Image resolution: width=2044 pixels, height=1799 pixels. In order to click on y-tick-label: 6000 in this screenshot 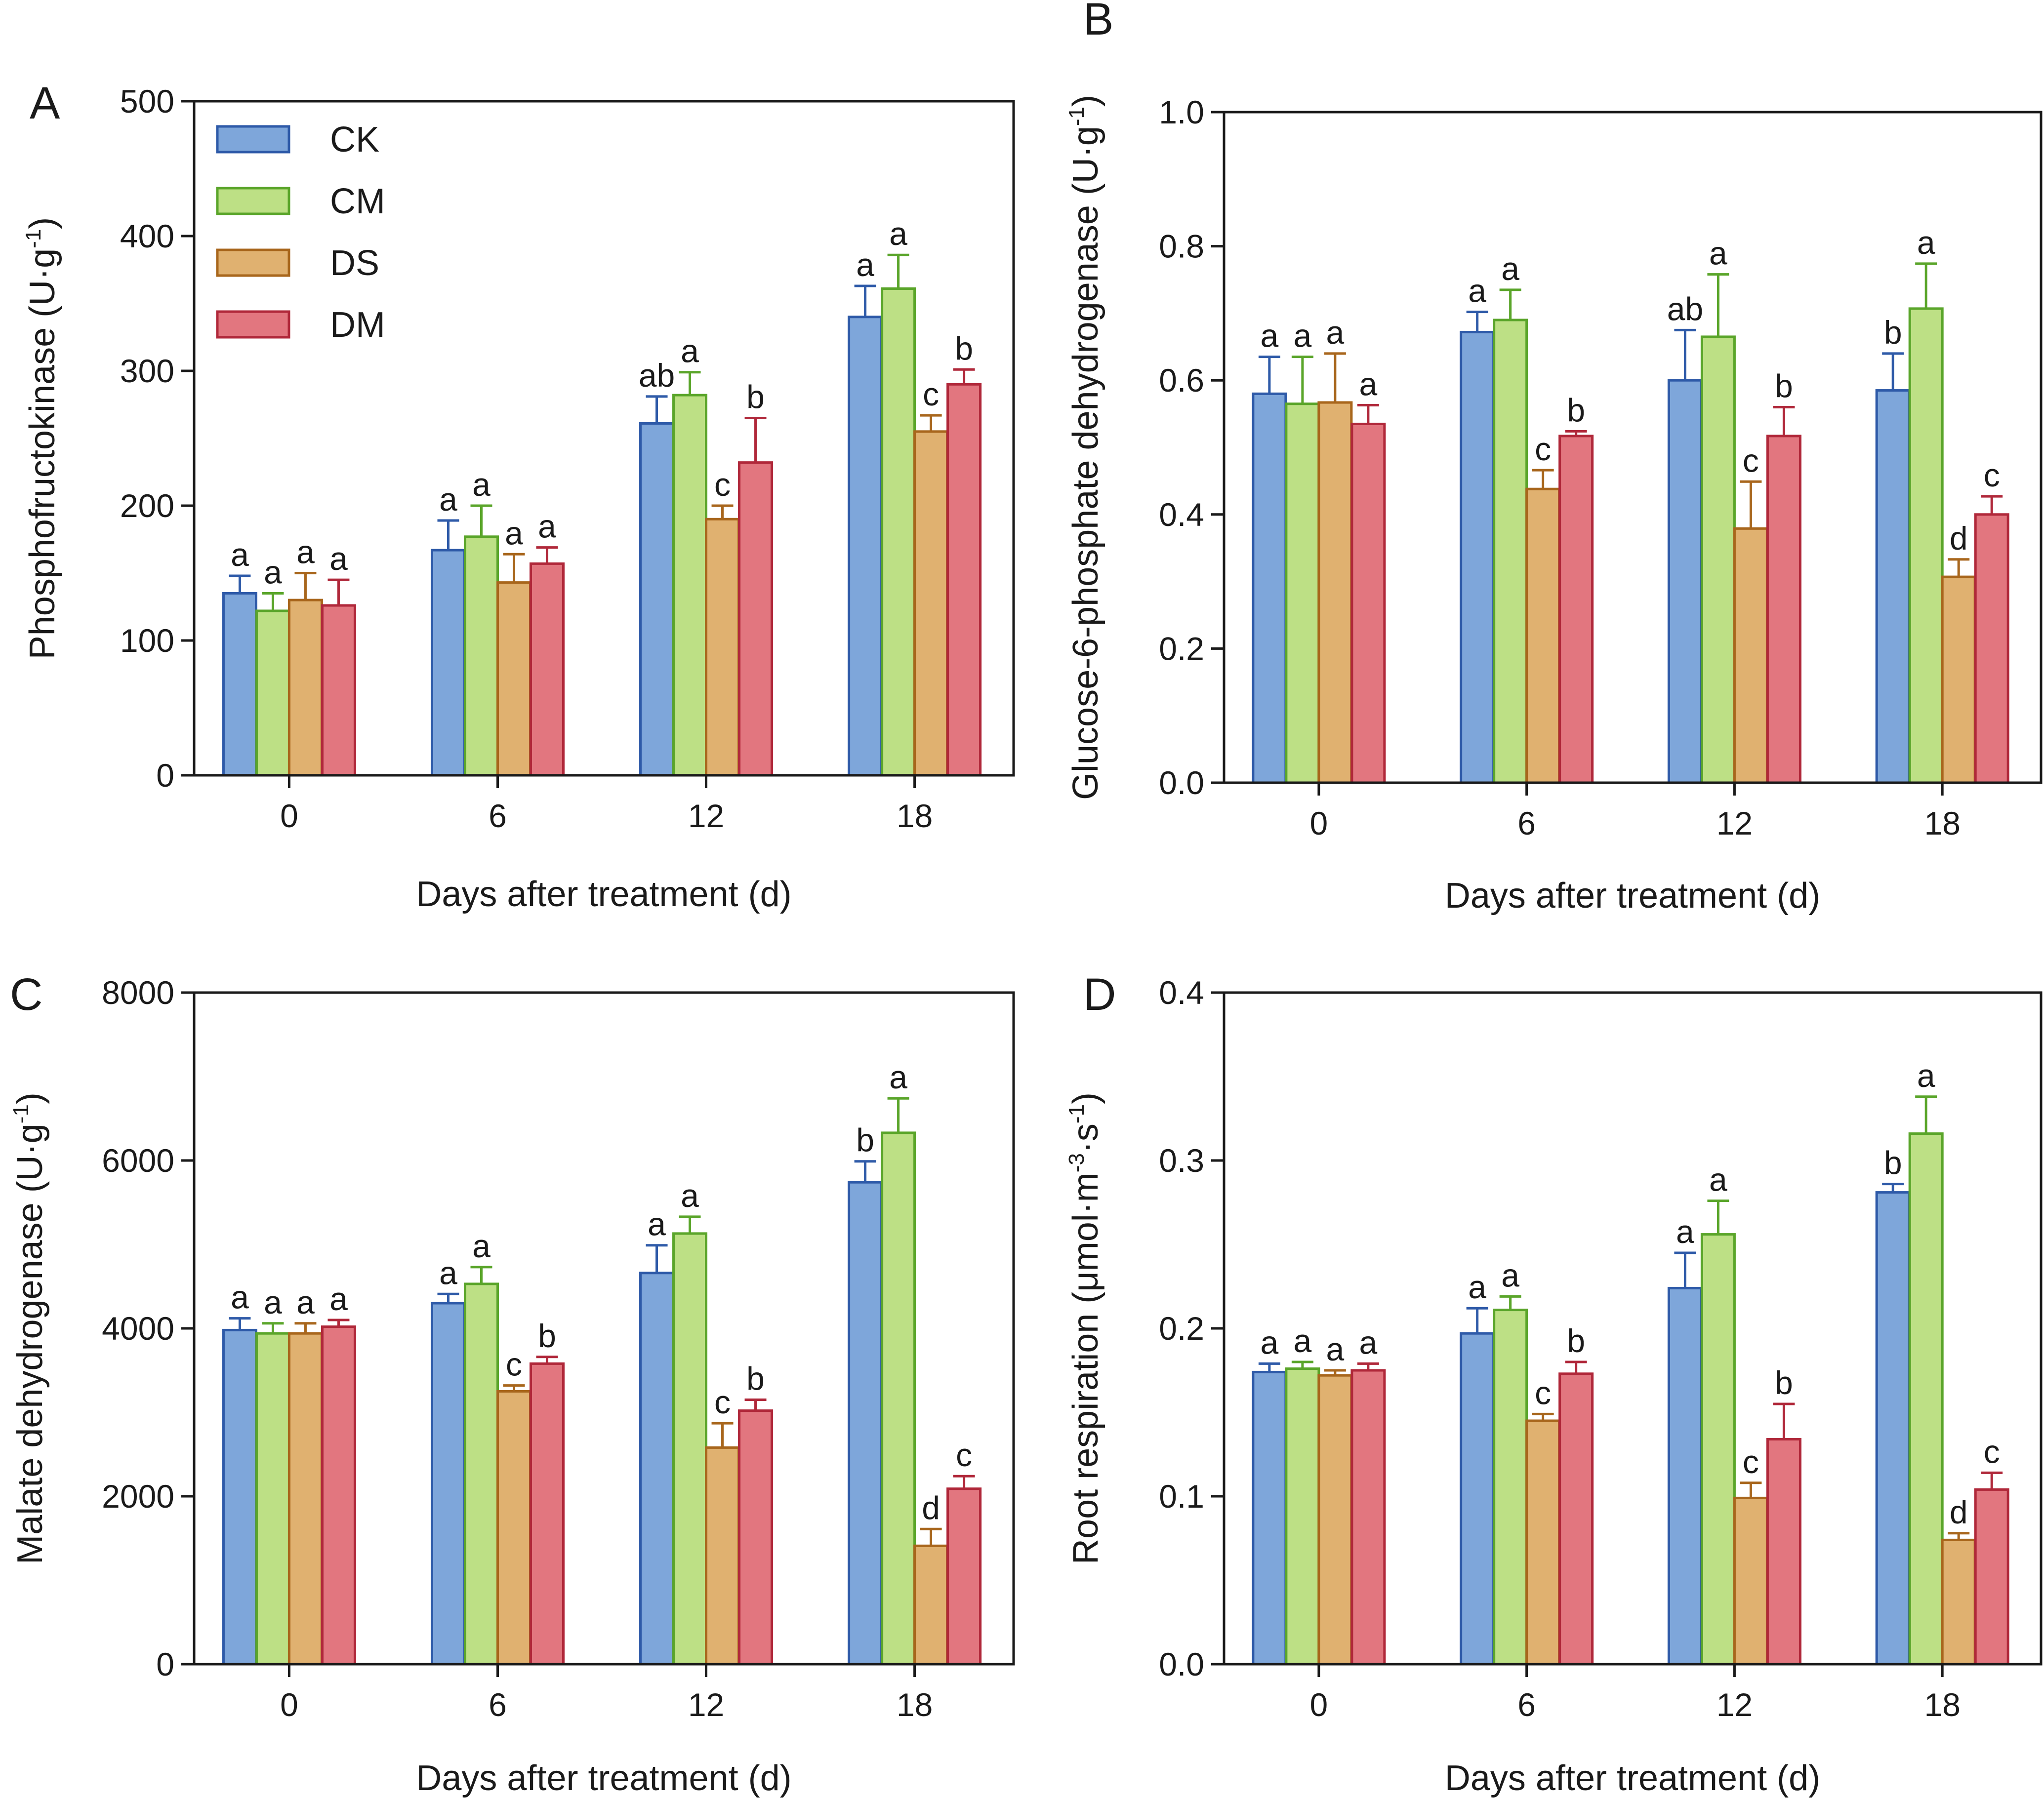, I will do `click(138, 1160)`.